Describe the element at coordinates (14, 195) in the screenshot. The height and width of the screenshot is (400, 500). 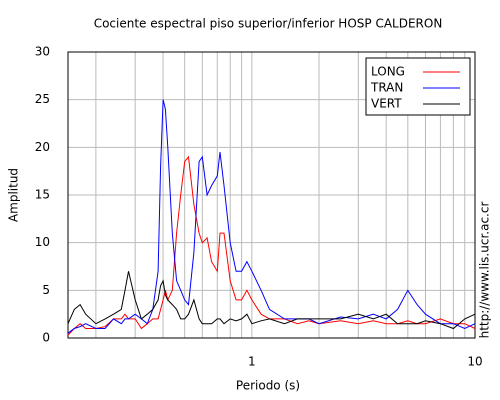
I see `y-axis-label: Amplitud` at that location.